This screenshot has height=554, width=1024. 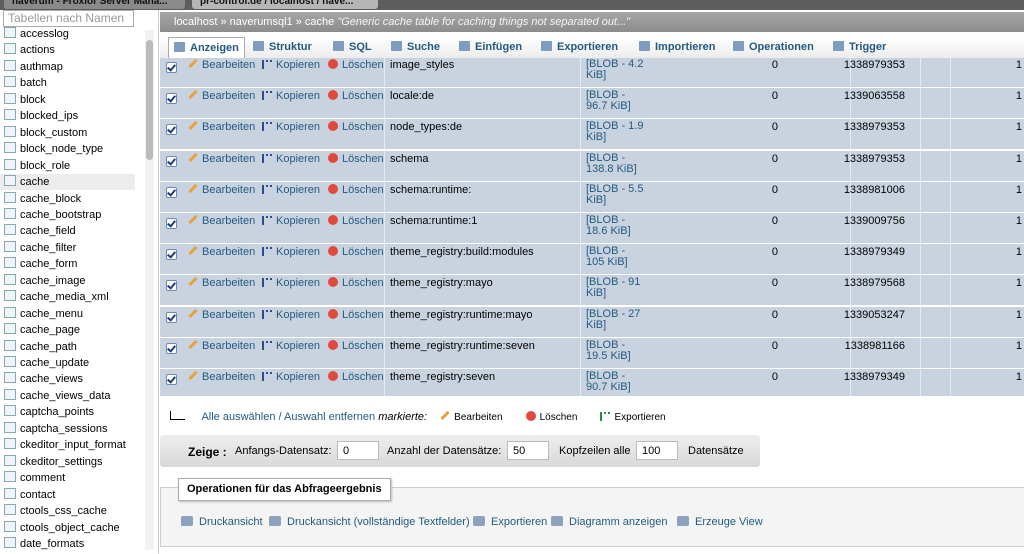 I want to click on cell-data: [BLOB - 4.2 KiB], so click(x=615, y=69).